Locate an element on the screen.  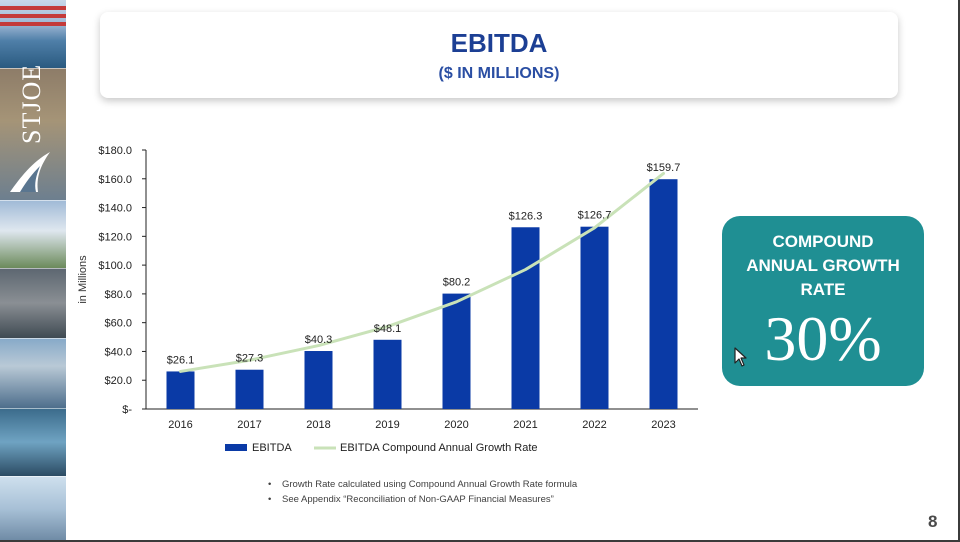
data-label-2023: $159.7 is located at coordinates (664, 168).